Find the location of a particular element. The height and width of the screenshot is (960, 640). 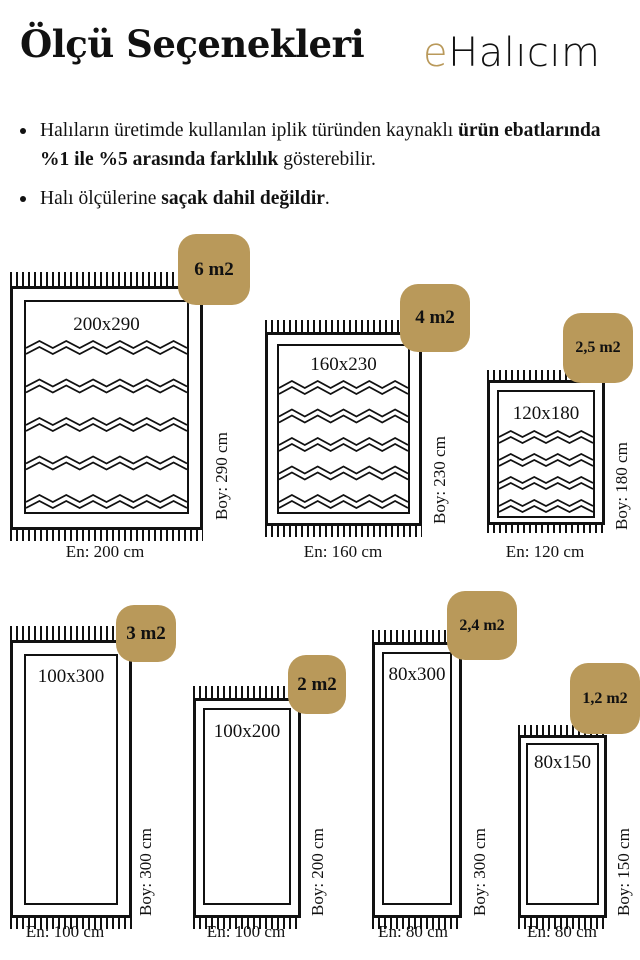

length-label: Boy: 150 cm is located at coordinates (623, 872).